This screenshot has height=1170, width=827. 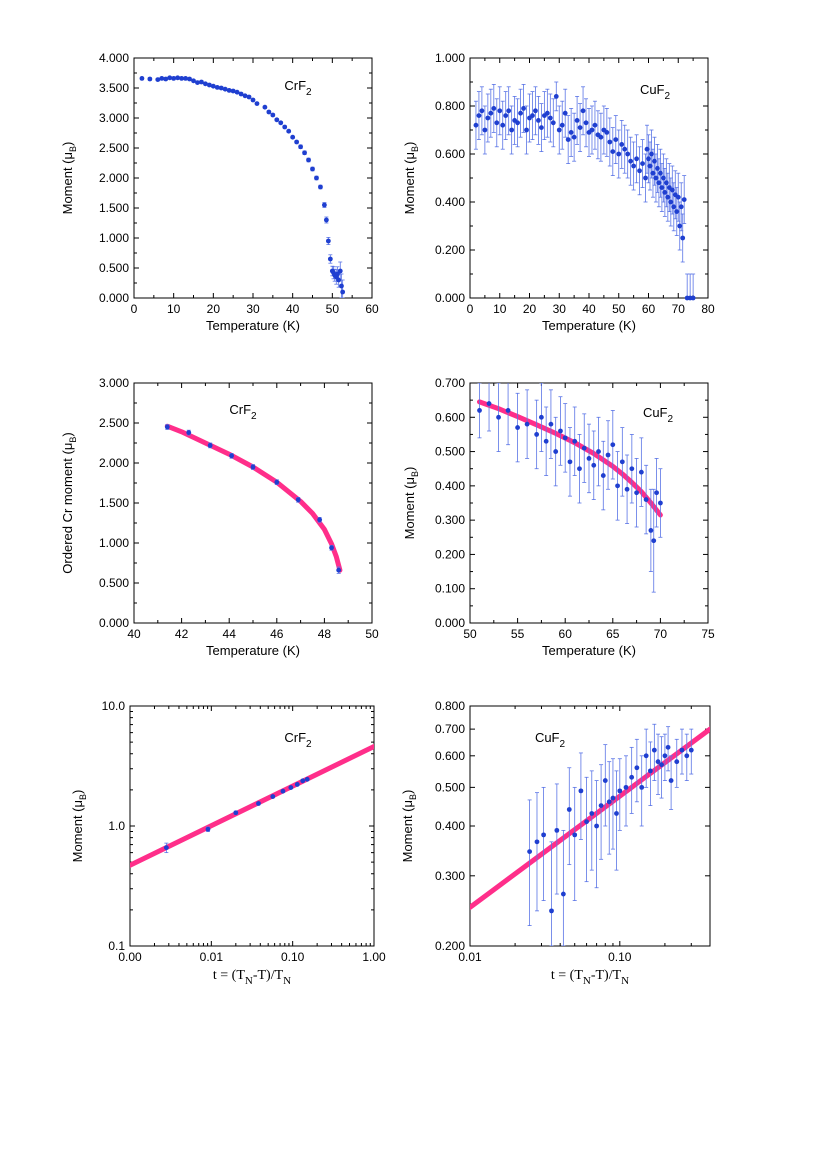 I want to click on y-tick-label: 0.800, so click(x=450, y=706).